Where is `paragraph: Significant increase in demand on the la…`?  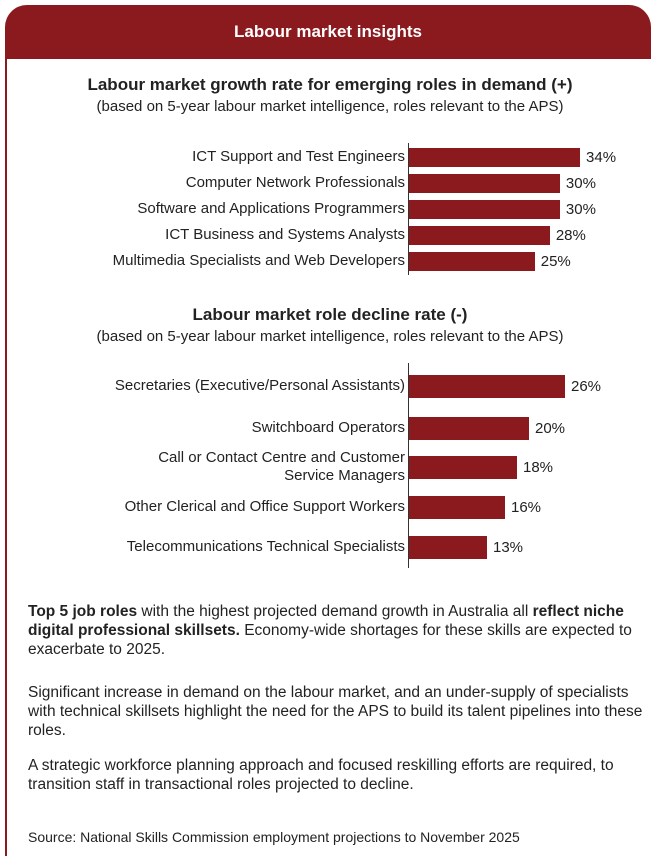 paragraph: Significant increase in demand on the la… is located at coordinates (335, 711).